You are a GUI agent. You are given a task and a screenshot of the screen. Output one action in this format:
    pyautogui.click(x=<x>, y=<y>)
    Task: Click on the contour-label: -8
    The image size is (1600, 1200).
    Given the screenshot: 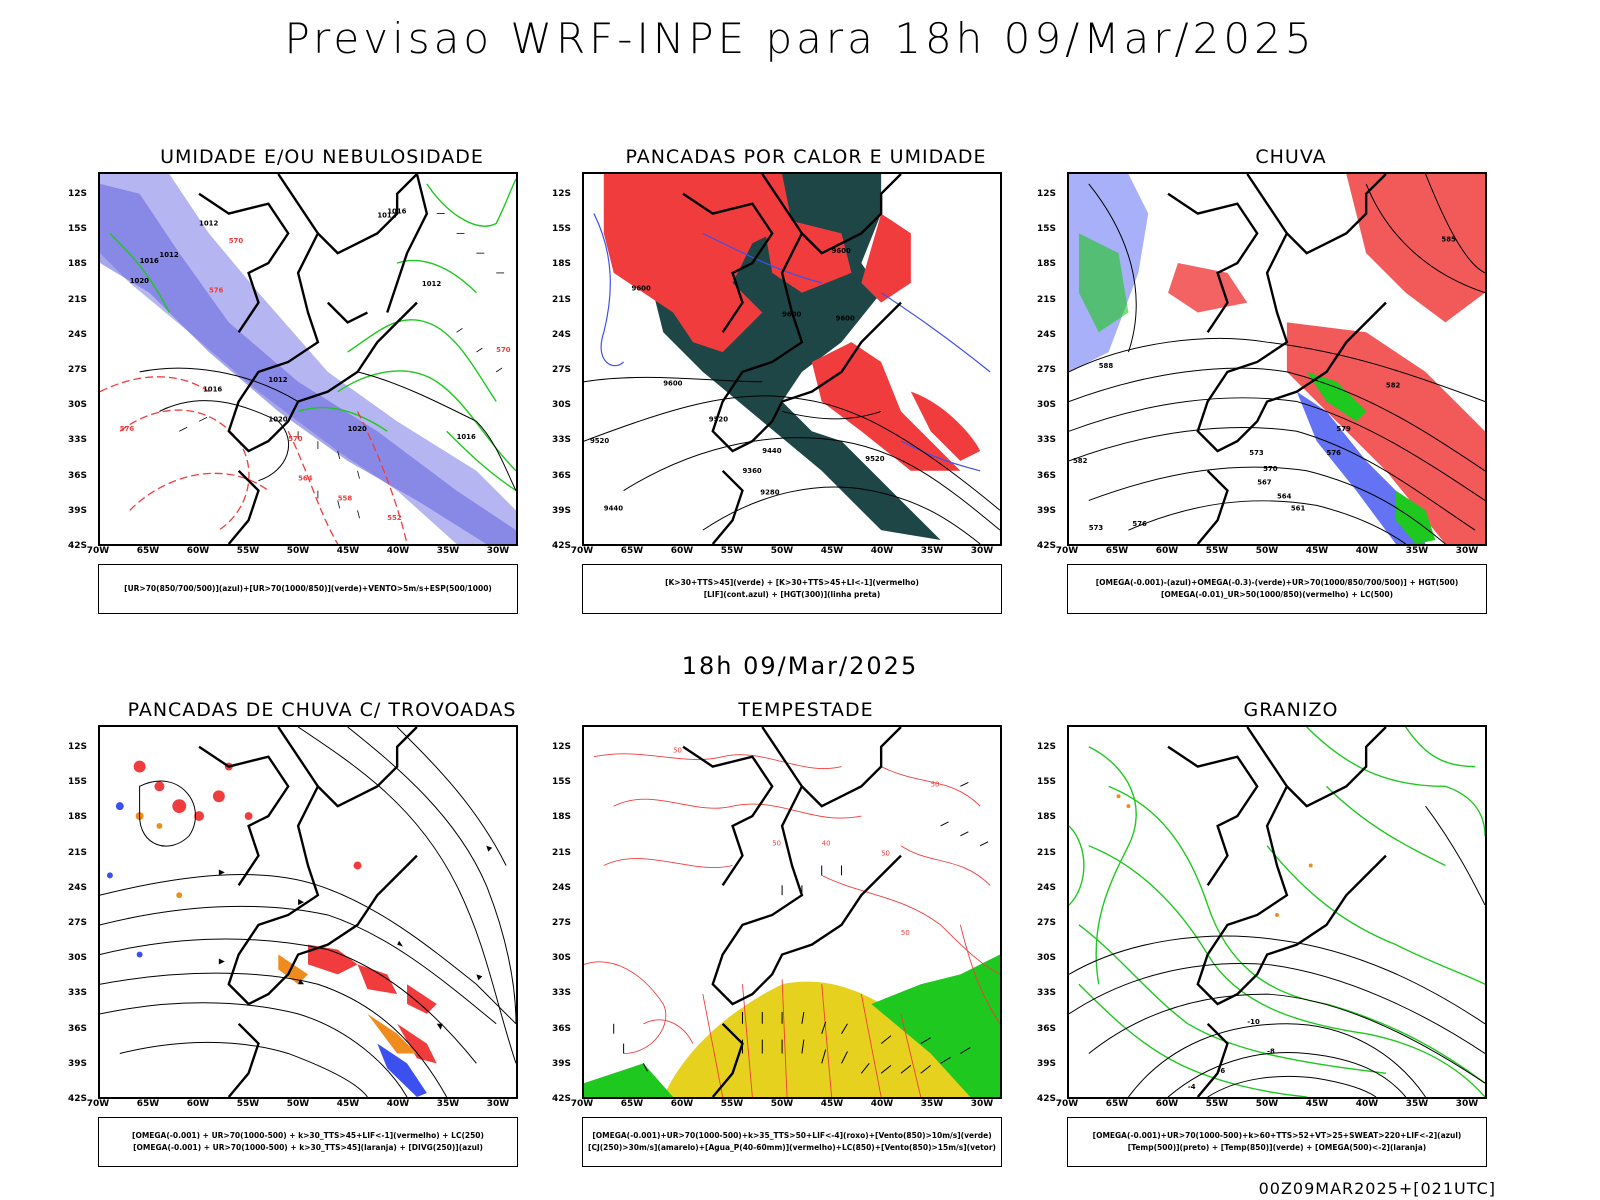 What is the action you would take?
    pyautogui.click(x=1271, y=1051)
    